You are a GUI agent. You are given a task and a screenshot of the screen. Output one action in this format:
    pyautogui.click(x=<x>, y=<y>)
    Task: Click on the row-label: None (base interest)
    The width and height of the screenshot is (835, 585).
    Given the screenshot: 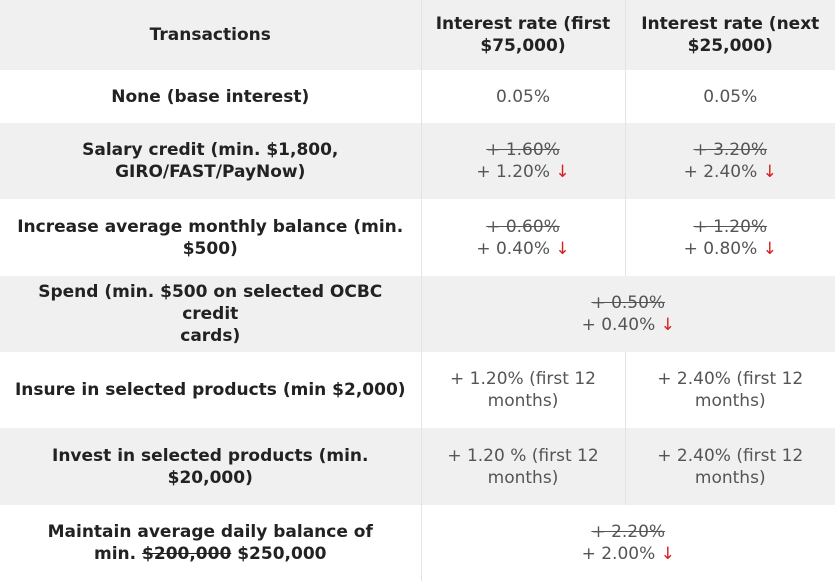 What is the action you would take?
    pyautogui.click(x=211, y=96)
    